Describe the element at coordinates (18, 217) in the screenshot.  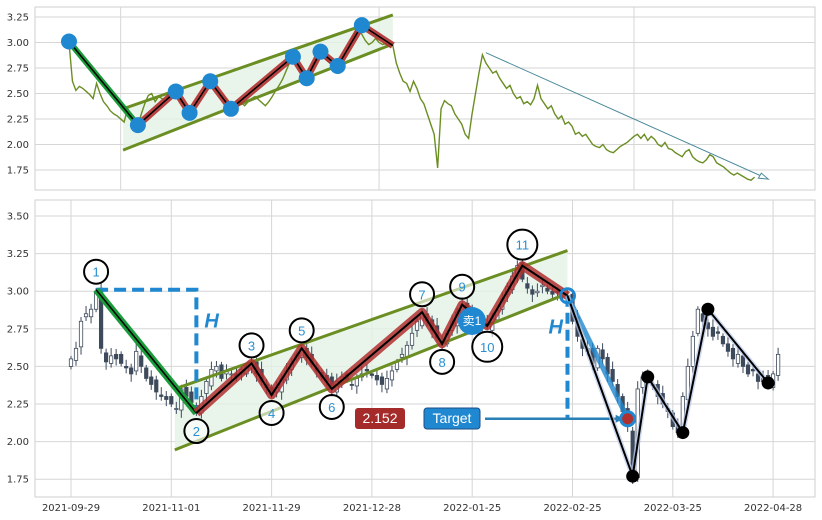
I see `detail-ytick-label: 3.50` at that location.